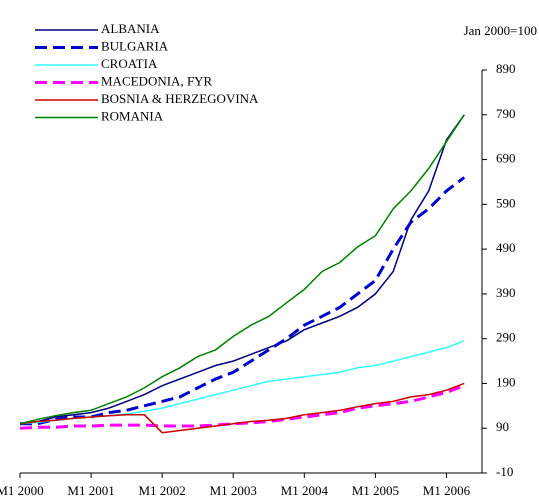  I want to click on unit-label: Jan 2000=100, so click(500, 30).